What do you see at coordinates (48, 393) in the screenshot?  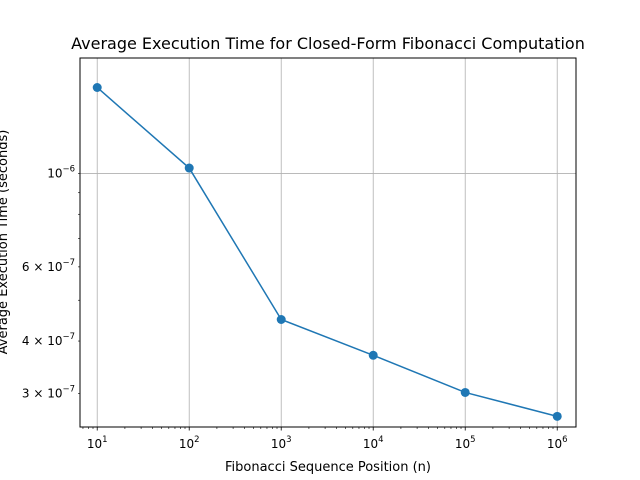 I see `y-tick-label: 3 × 10⁻⁷` at bounding box center [48, 393].